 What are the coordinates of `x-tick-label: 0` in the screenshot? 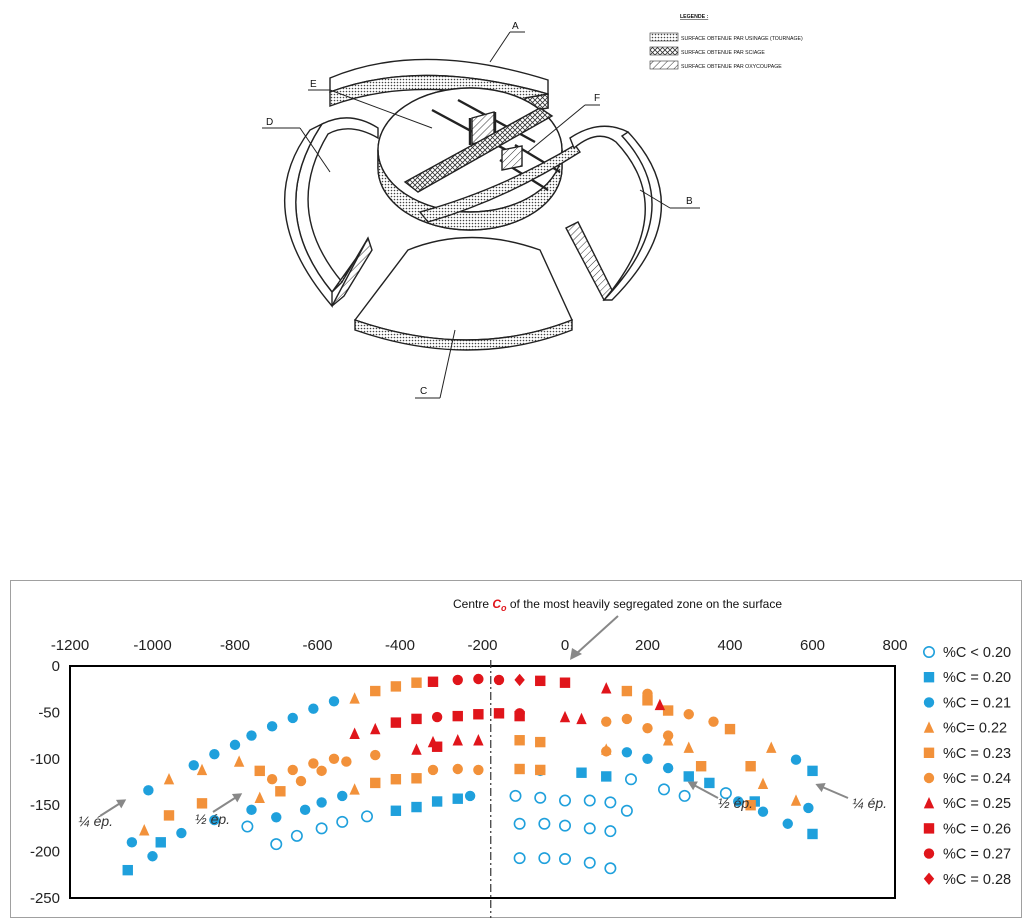 It's located at (565, 645).